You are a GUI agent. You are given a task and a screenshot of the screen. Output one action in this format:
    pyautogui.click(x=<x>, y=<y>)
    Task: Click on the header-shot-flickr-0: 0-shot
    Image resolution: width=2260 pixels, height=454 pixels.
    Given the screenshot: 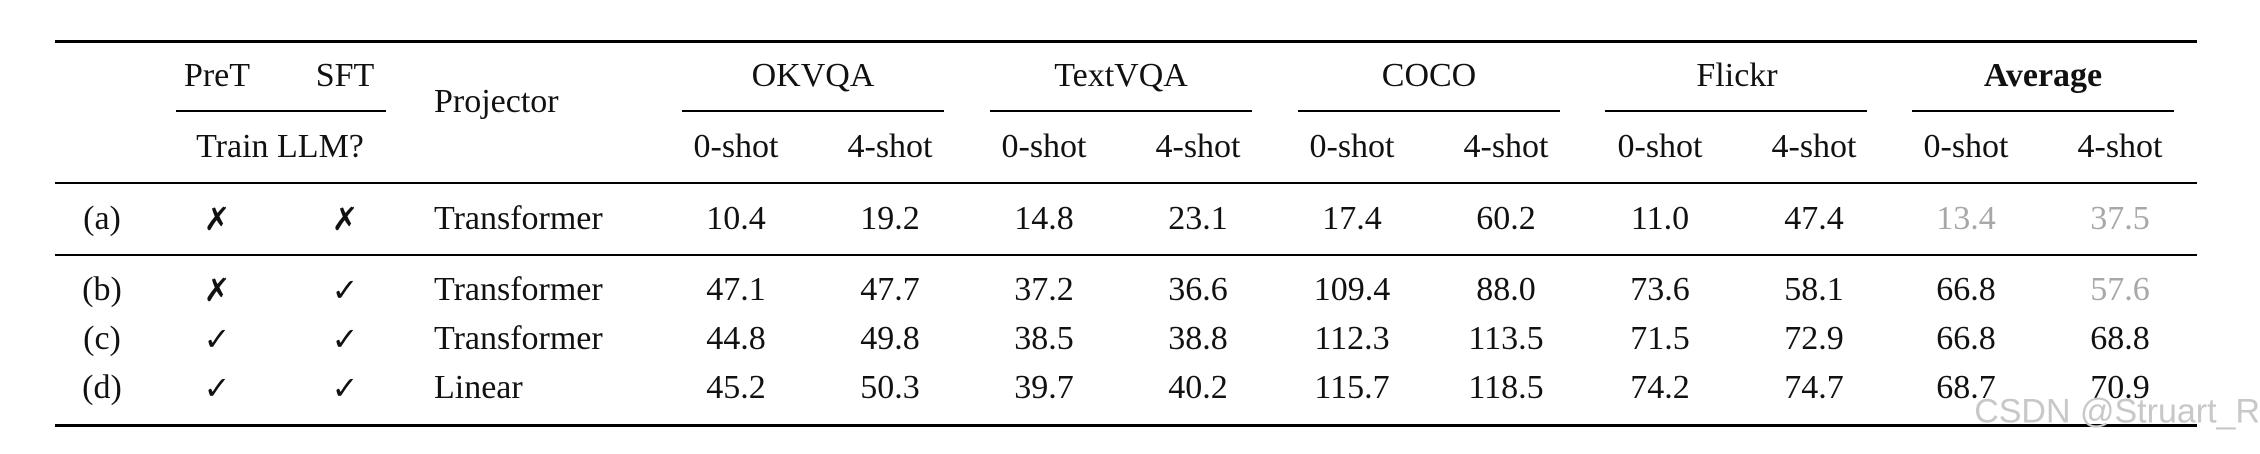 What is the action you would take?
    pyautogui.click(x=1660, y=146)
    